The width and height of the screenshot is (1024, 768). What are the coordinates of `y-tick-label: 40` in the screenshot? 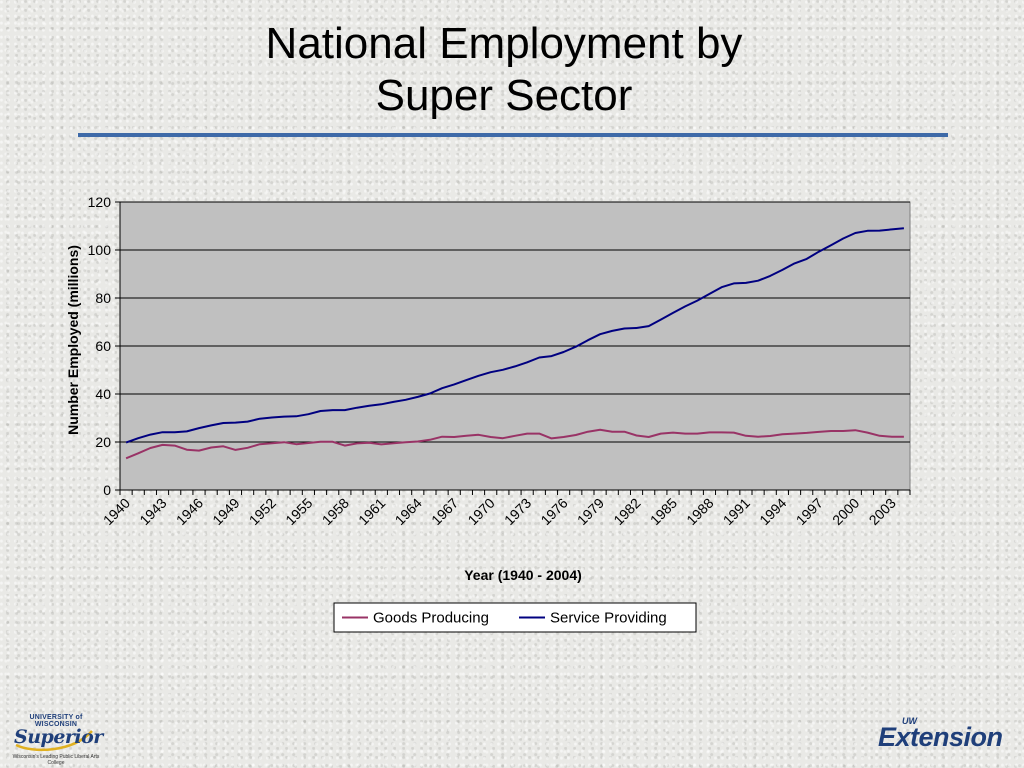 It's located at (103, 394).